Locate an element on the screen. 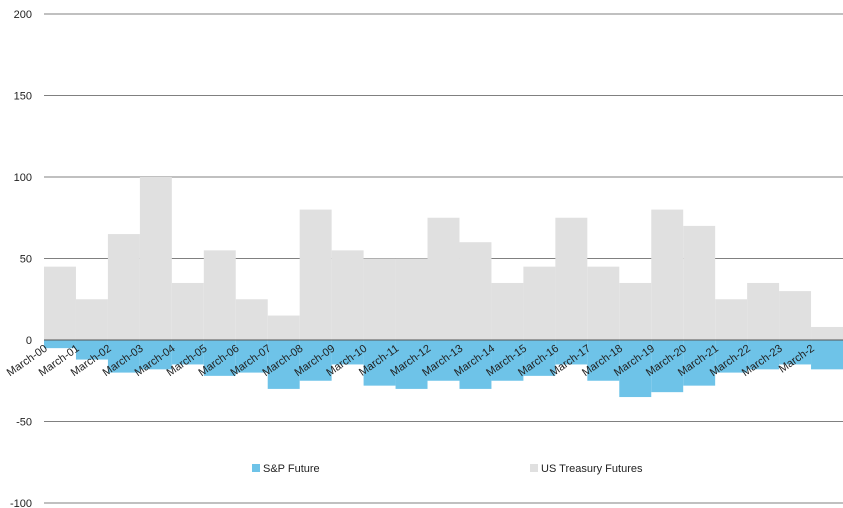 Image resolution: width=843 pixels, height=508 pixels. y-tick-labels: 200 150 100 50 0 -50 -100 is located at coordinates (21, 258).